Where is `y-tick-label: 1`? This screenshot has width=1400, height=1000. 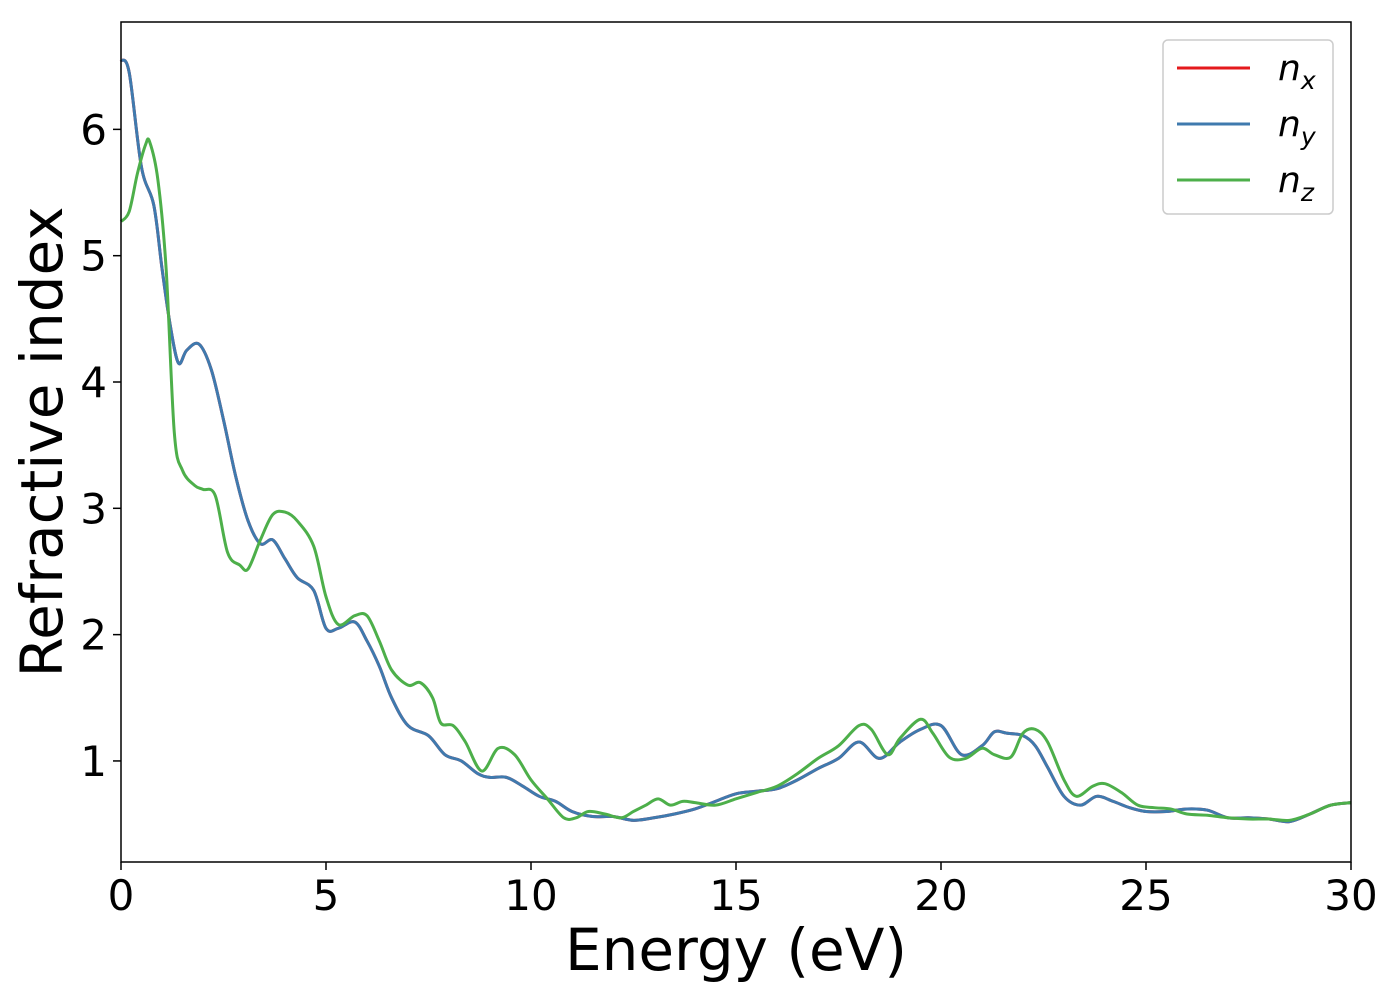 y-tick-label: 1 is located at coordinates (93, 761).